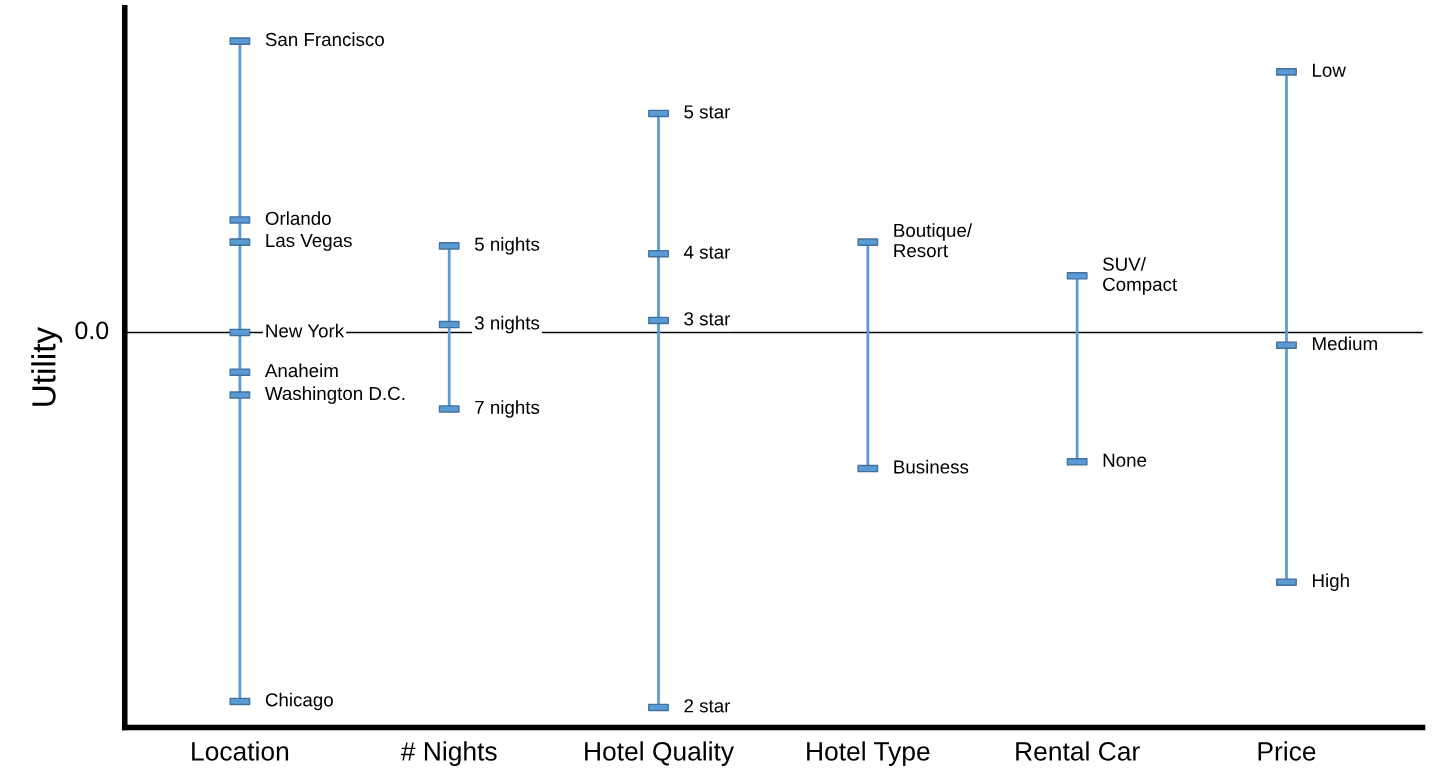 The width and height of the screenshot is (1434, 778). What do you see at coordinates (448, 753) in the screenshot?
I see `x-tick-label: # Nights` at bounding box center [448, 753].